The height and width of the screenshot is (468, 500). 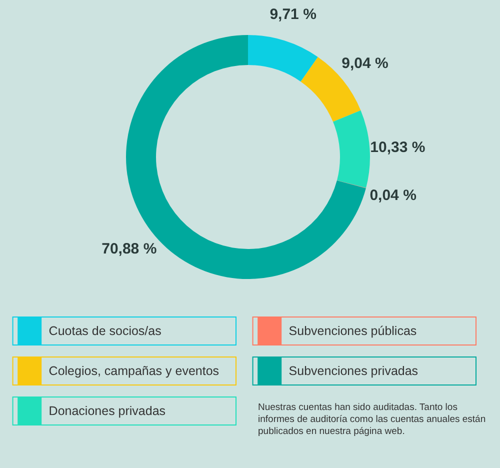 I want to click on legend-label: Cuotas de socios/as, so click(x=105, y=331).